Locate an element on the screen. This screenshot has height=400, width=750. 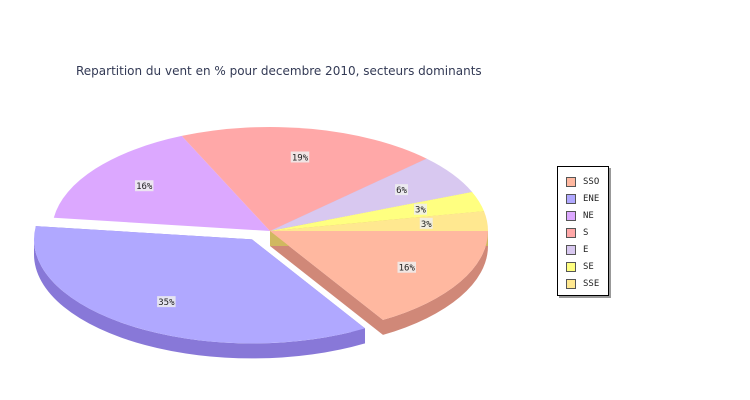
legend-label: SSO is located at coordinates (591, 181).